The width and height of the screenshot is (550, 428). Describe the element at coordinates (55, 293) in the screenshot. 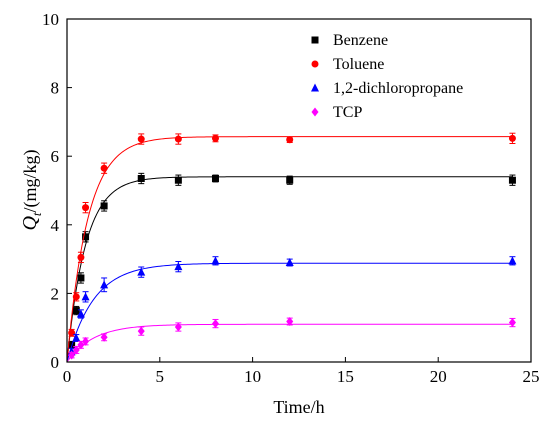

I see `y-tick-label: 2` at that location.